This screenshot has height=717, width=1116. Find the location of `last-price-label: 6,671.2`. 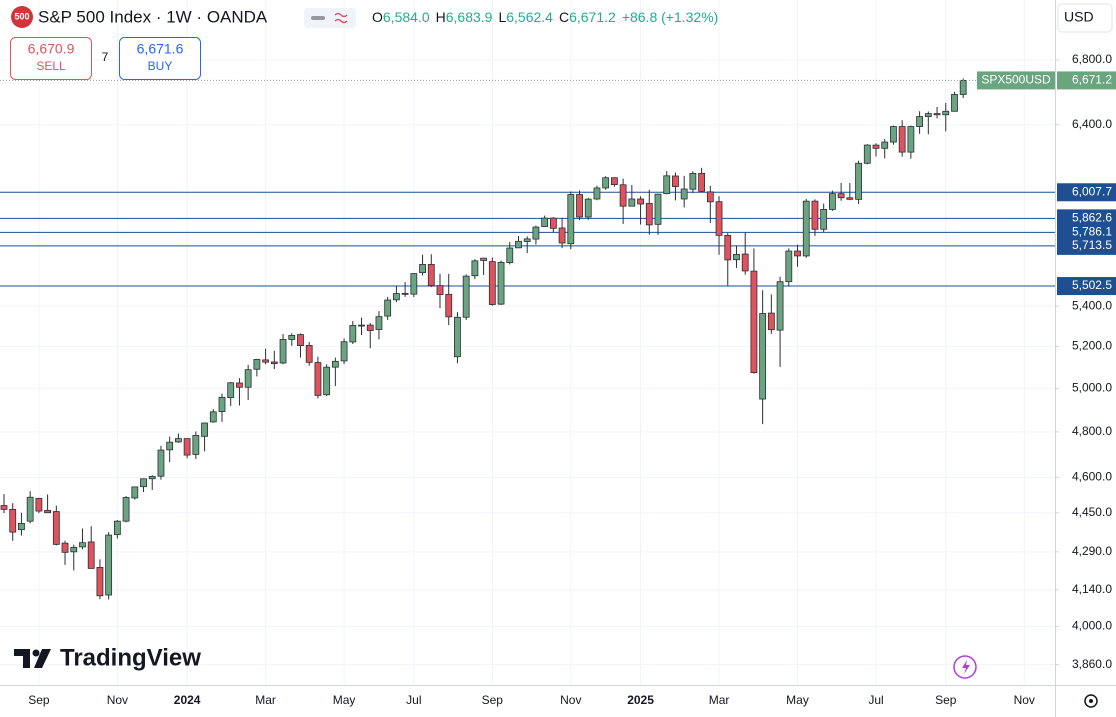

last-price-label: 6,671.2 is located at coordinates (1092, 80).